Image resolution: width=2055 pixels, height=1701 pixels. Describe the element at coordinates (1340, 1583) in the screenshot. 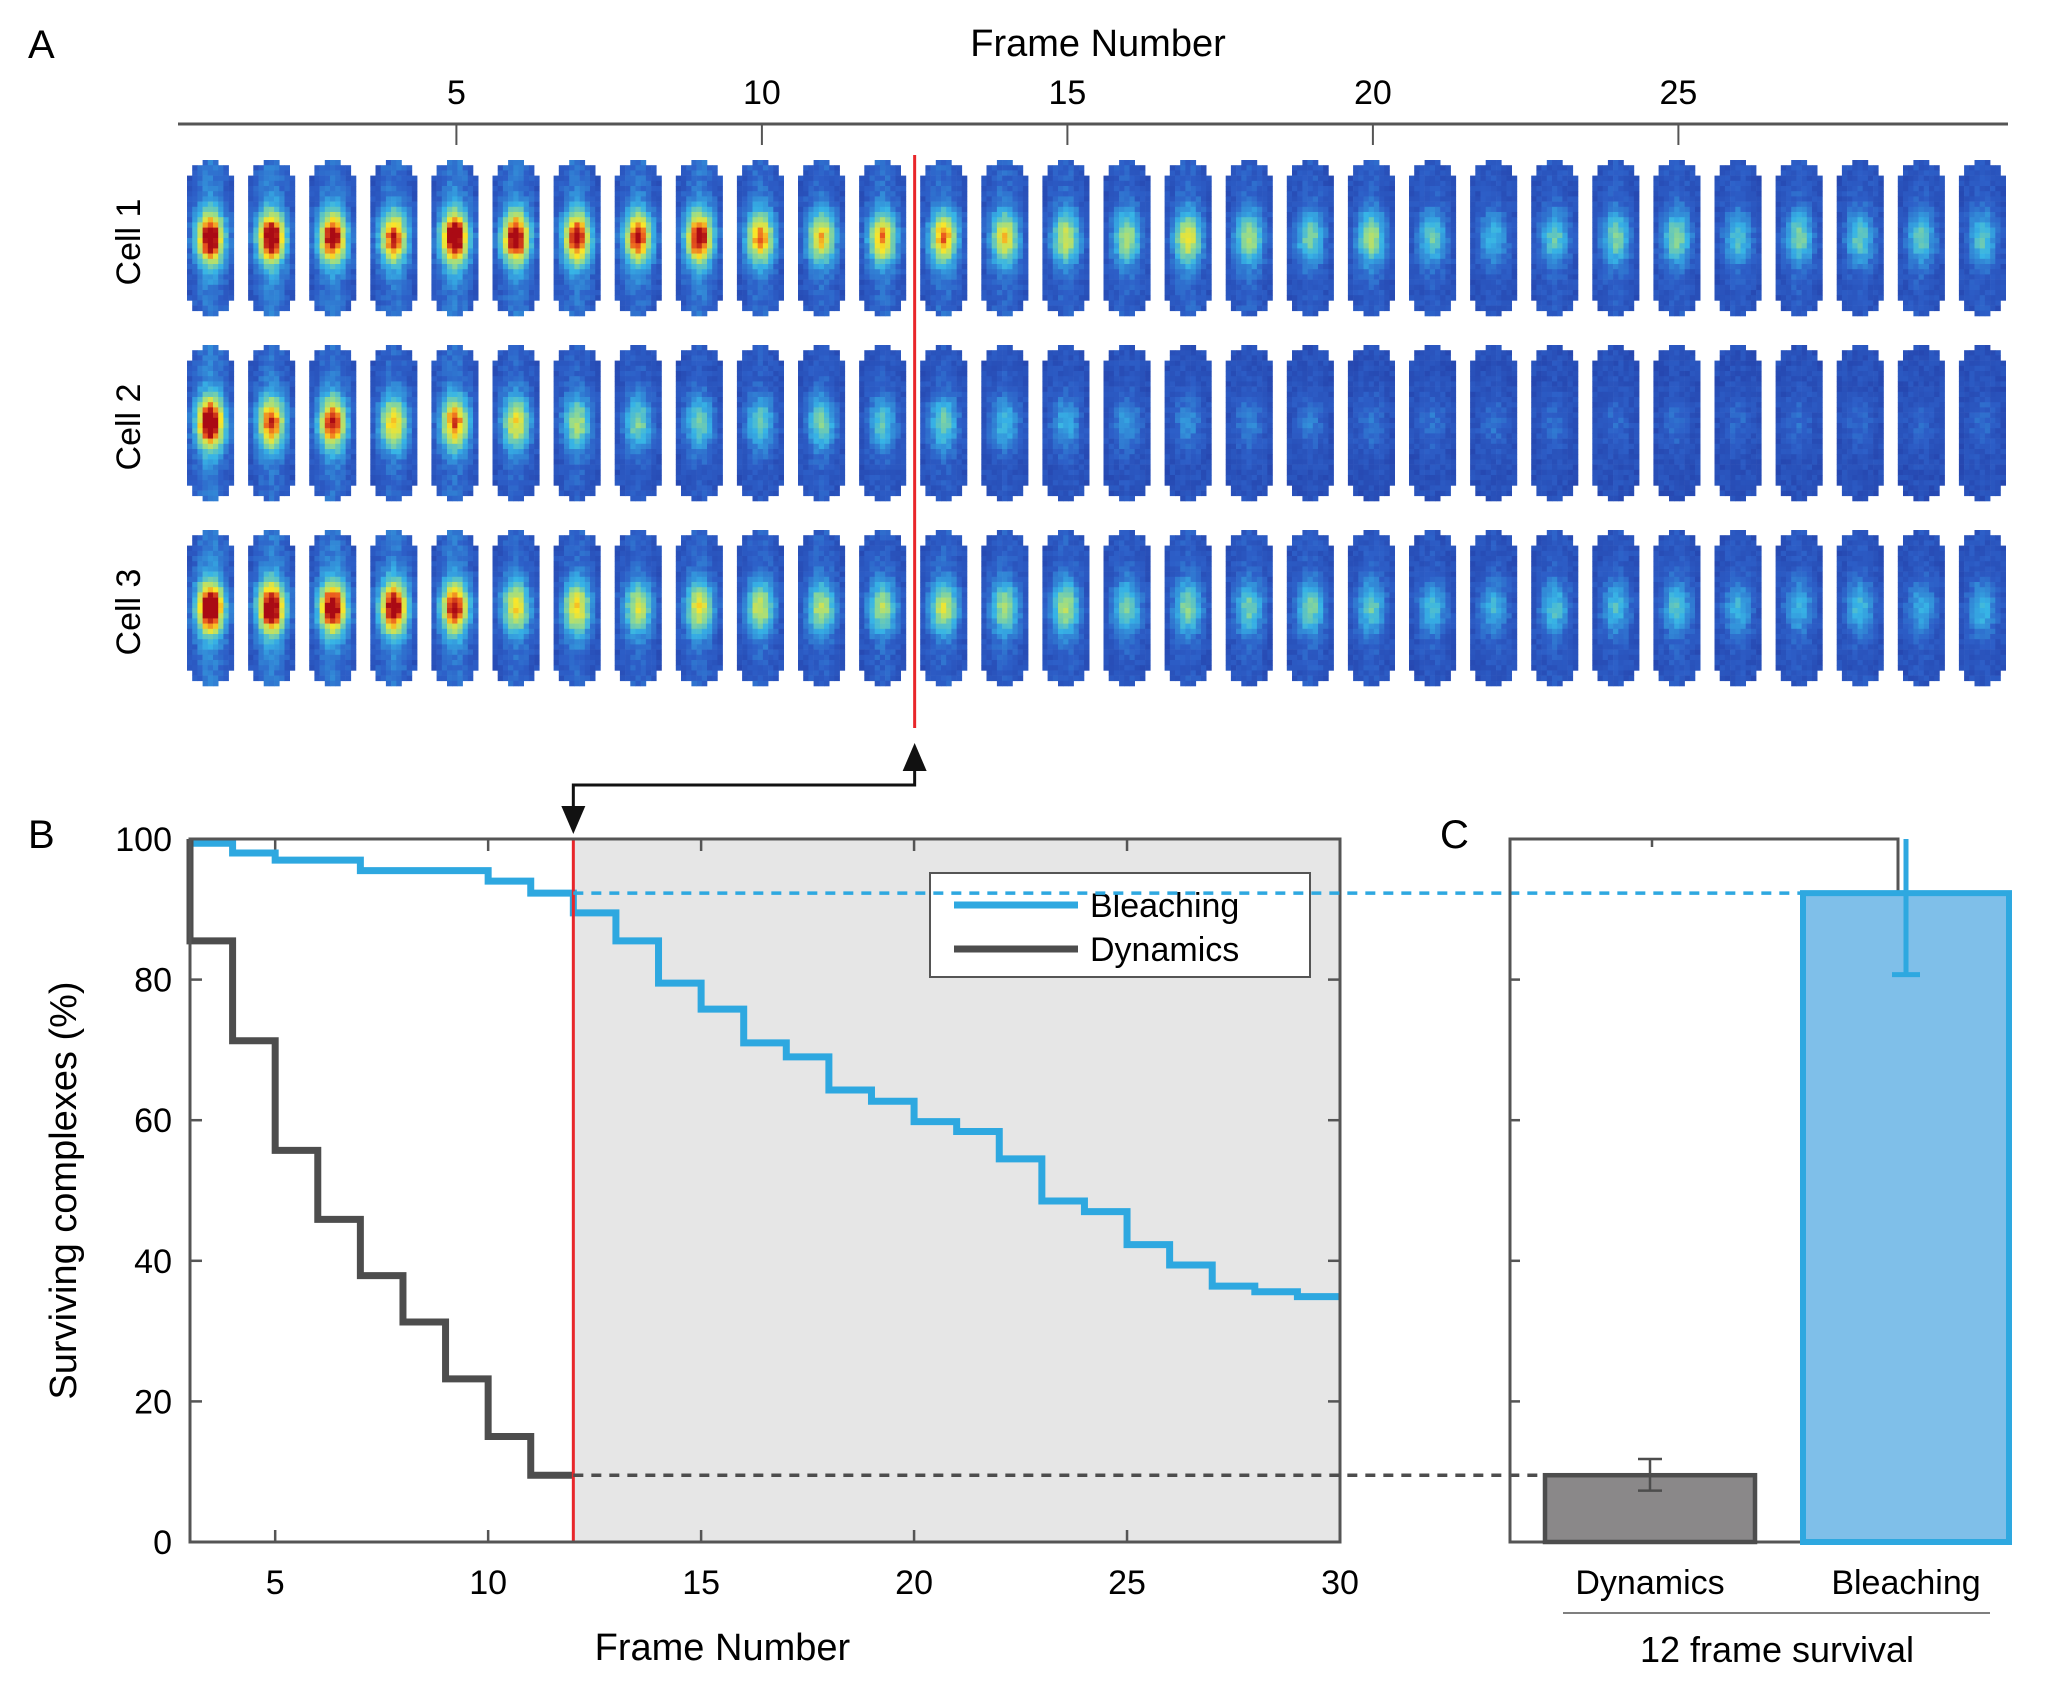

I see `x-tick-label: 30` at that location.